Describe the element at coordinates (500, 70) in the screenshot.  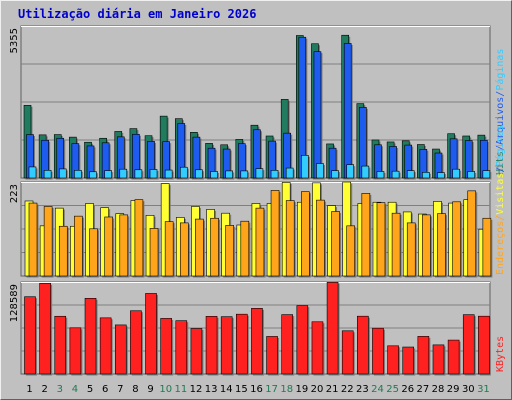
I see `top-legend-item-4: Páginas` at that location.